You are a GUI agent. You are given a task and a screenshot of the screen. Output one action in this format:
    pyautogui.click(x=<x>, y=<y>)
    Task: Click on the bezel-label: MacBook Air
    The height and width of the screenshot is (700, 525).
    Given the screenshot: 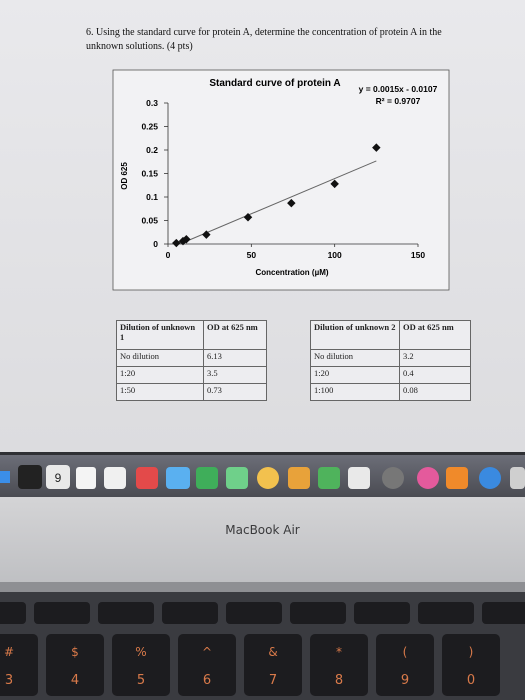 What is the action you would take?
    pyautogui.click(x=262, y=530)
    